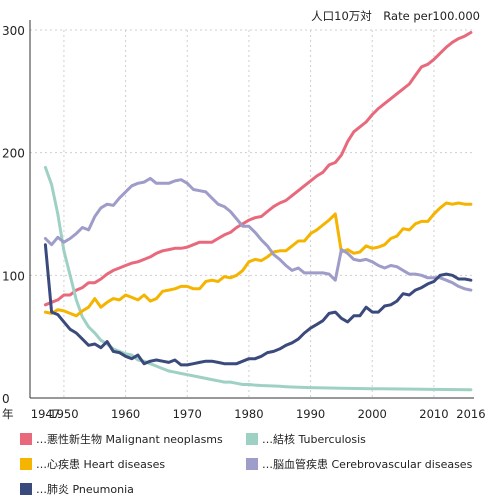  Describe the element at coordinates (13, 154) in the screenshot. I see `y-tick-label: 200` at that location.